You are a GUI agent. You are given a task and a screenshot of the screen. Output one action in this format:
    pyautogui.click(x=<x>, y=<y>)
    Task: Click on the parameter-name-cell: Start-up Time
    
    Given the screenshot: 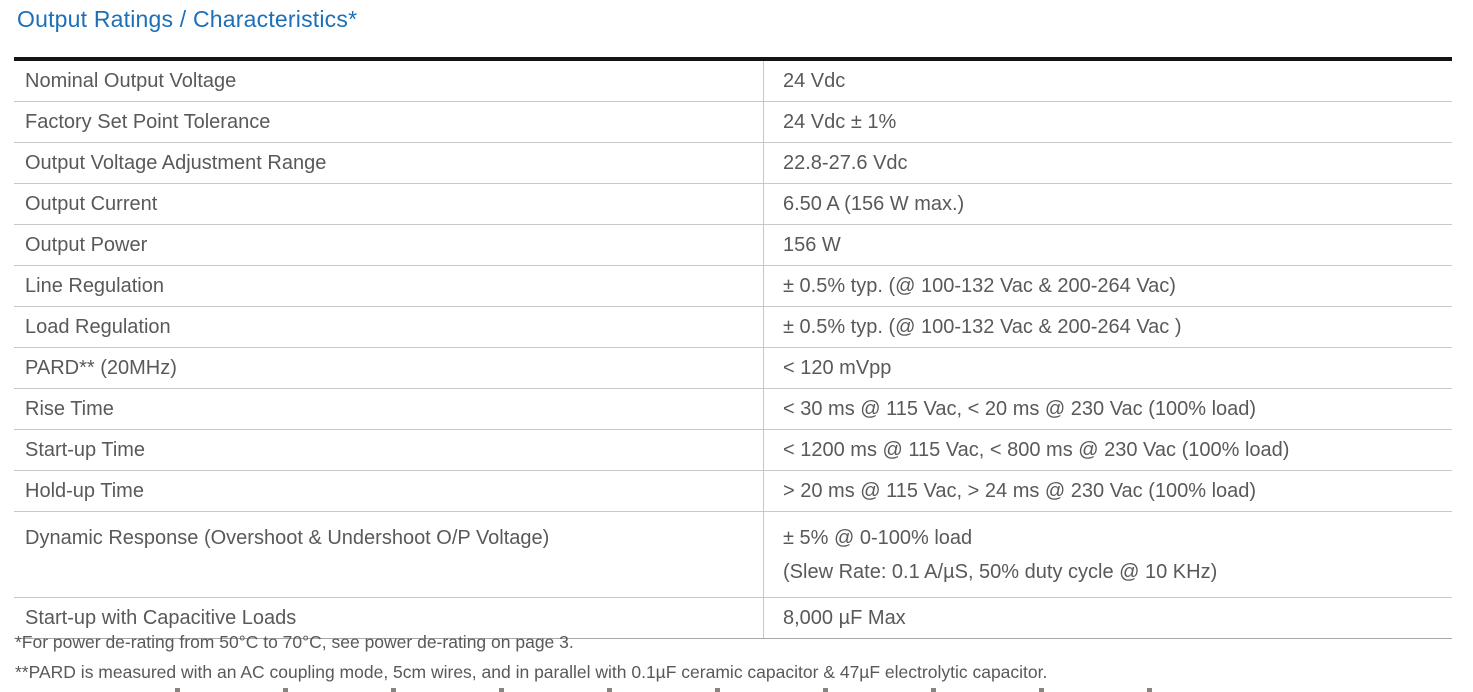 What is the action you would take?
    pyautogui.click(x=389, y=450)
    